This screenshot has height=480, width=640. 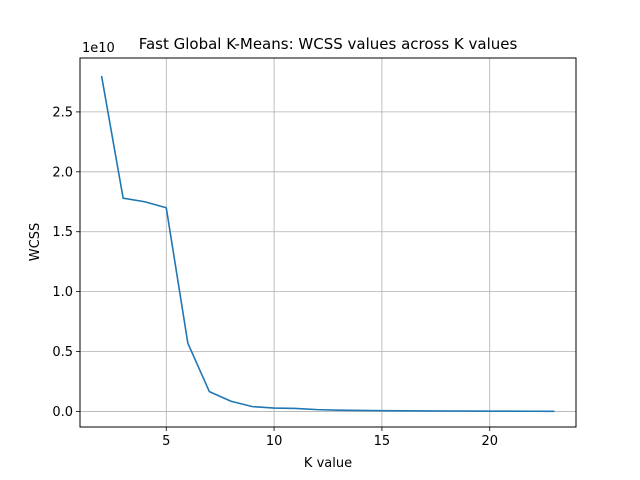 I want to click on y-tick-label: 0.0, so click(x=62, y=412).